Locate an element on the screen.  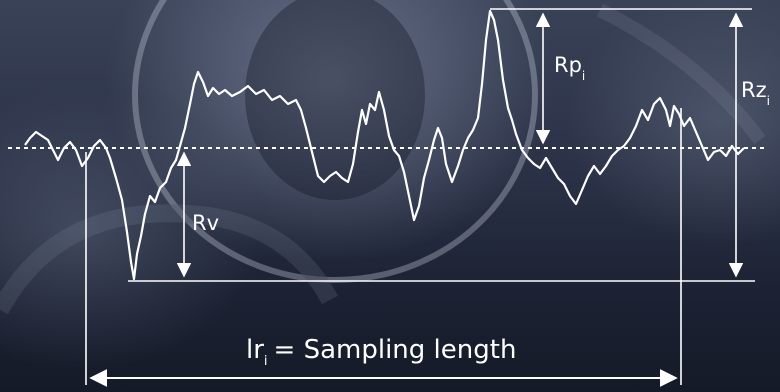
rp-subscript: i is located at coordinates (583, 76).